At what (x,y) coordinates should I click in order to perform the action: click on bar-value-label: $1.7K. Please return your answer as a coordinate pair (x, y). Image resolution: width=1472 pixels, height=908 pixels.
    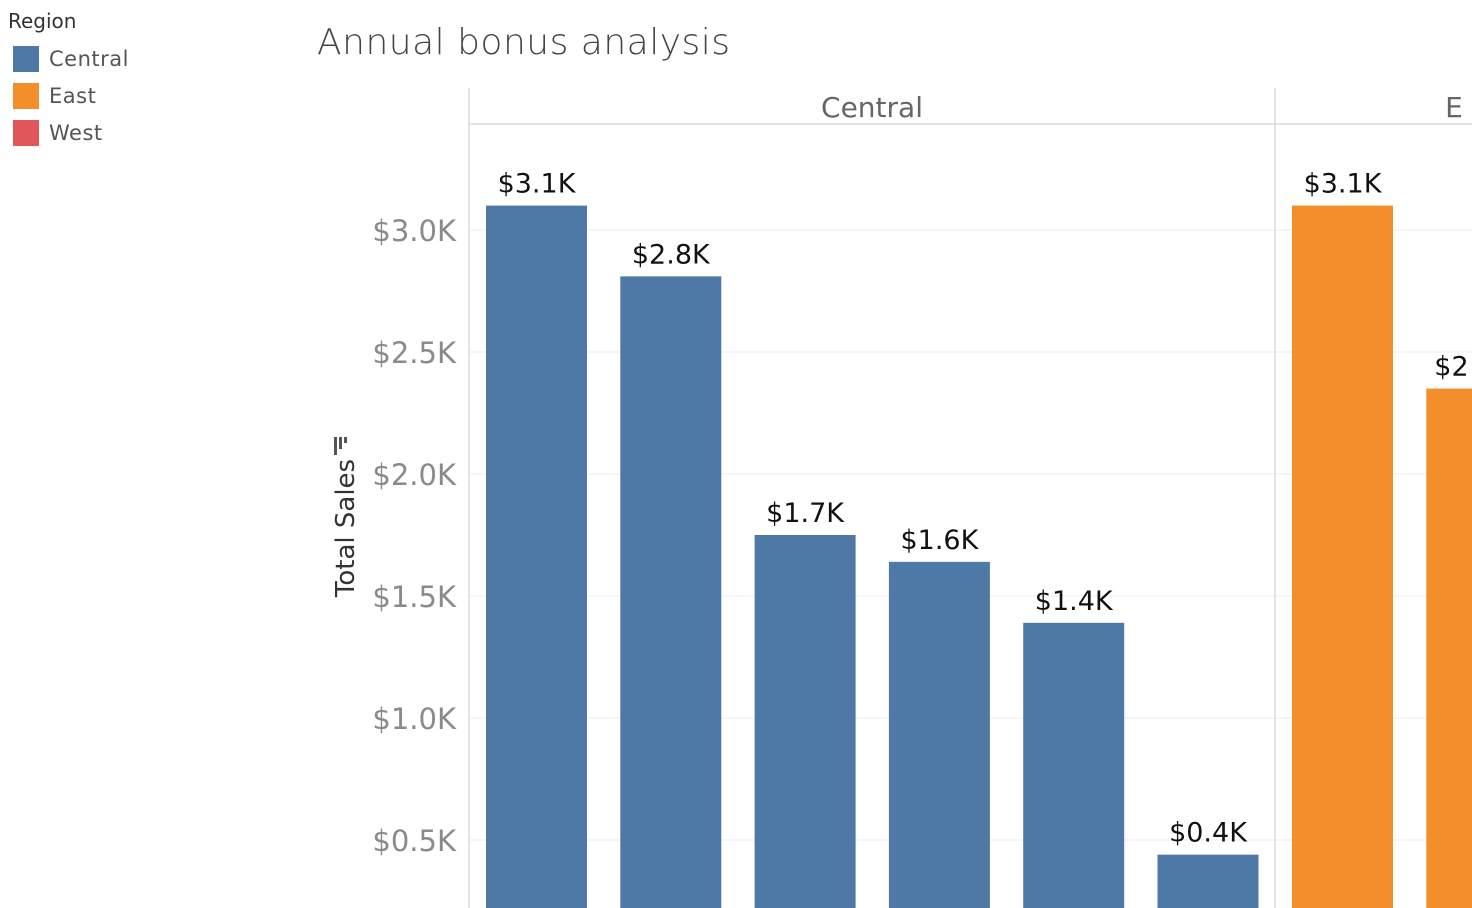
    Looking at the image, I should click on (805, 513).